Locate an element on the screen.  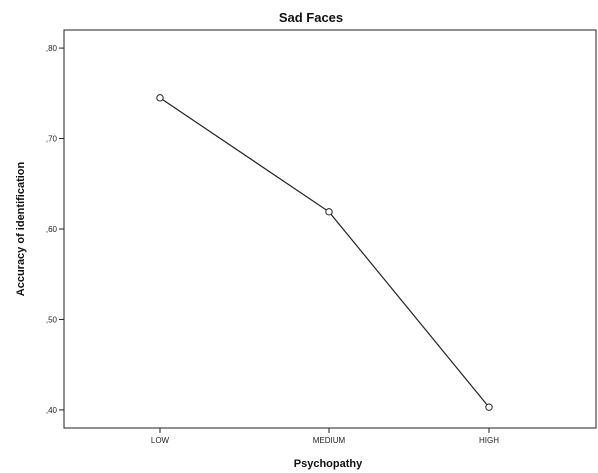
x-tick-label: MEDIUM is located at coordinates (329, 440).